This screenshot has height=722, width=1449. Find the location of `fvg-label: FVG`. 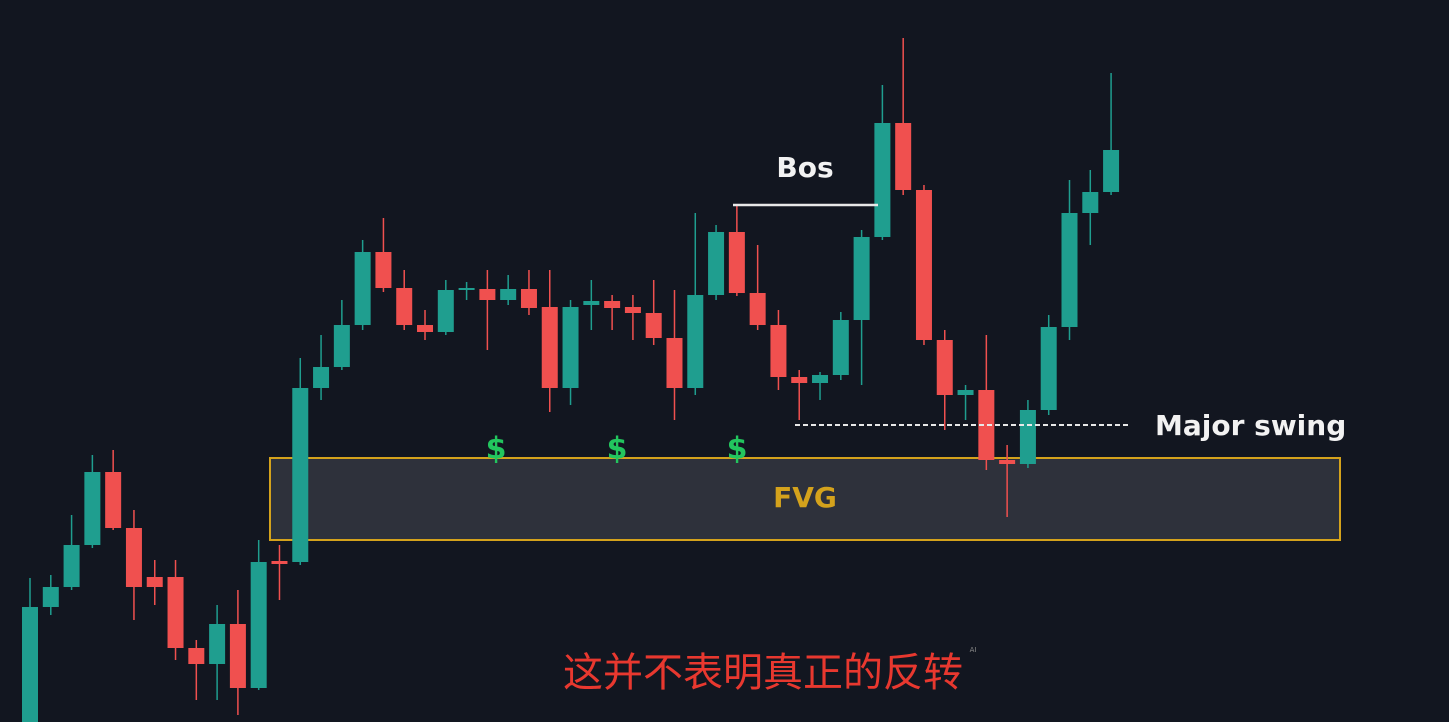

fvg-label: FVG is located at coordinates (805, 497).